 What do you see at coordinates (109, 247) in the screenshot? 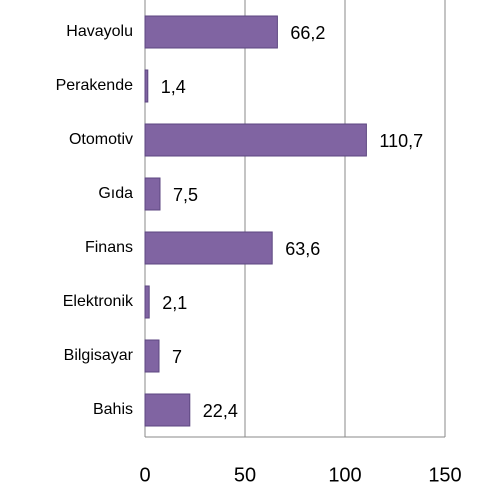
I see `y-tick-label: Finans` at bounding box center [109, 247].